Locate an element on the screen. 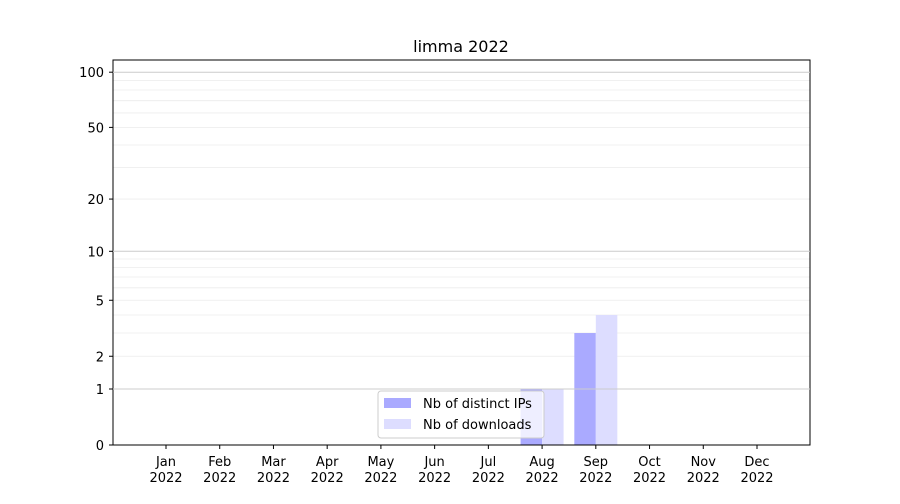 The width and height of the screenshot is (900, 504). y-tick-label: 1 is located at coordinates (100, 390).